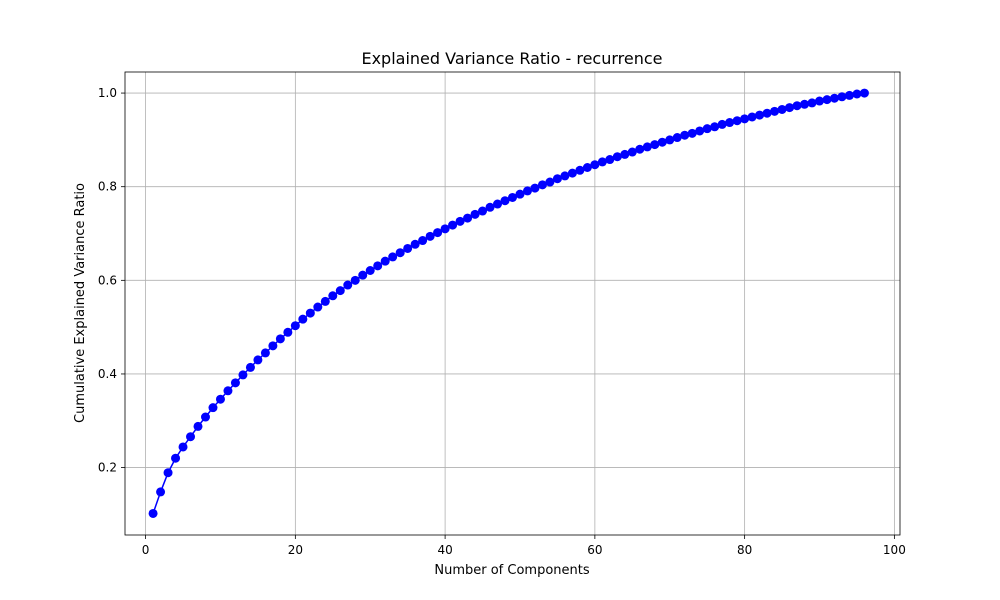 Image resolution: width=1000 pixels, height=600 pixels. I want to click on x-tick-label: 60, so click(594, 550).